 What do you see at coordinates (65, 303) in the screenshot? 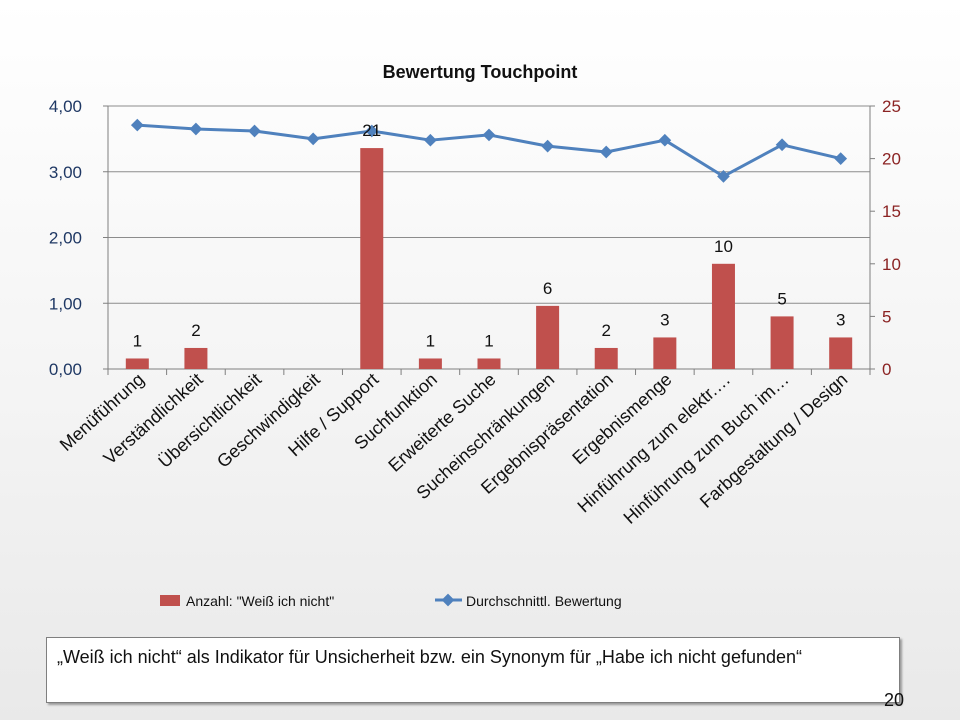
I see `y-left-tick-label: 1,00` at bounding box center [65, 303].